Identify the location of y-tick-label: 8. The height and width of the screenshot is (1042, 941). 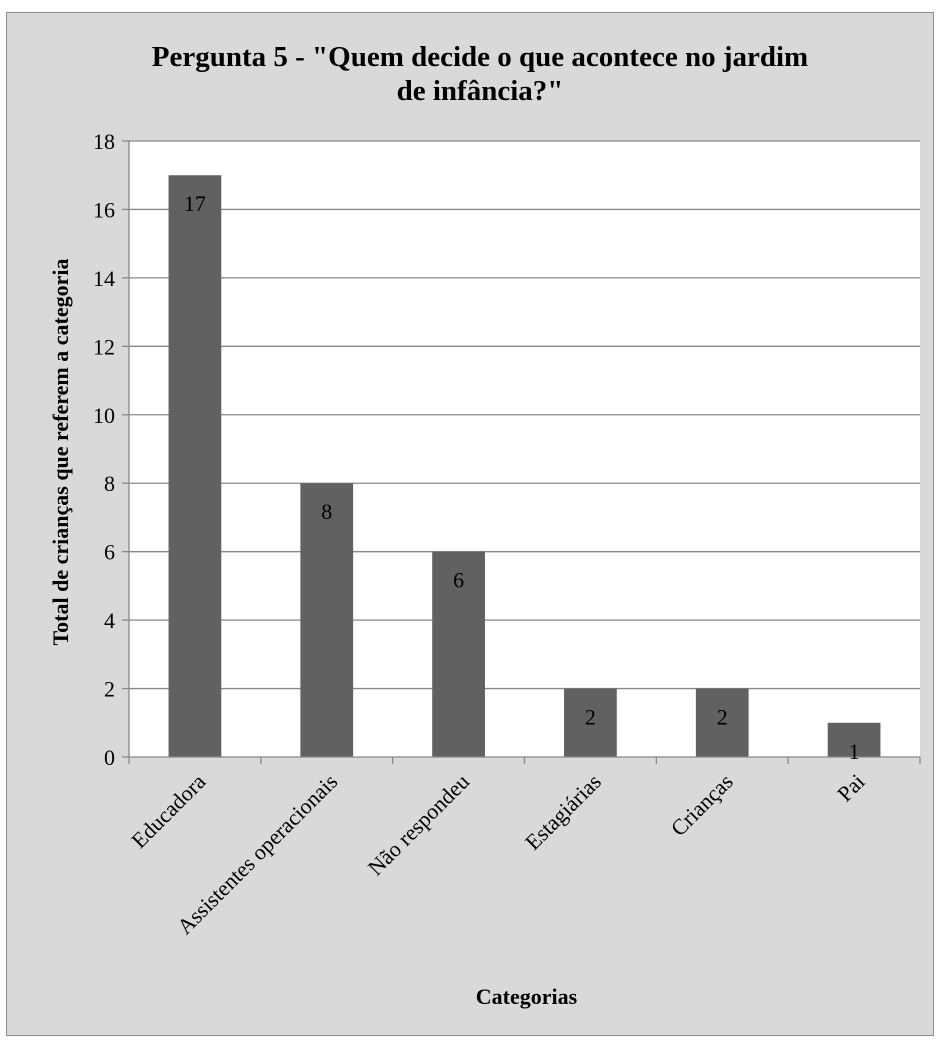
(109, 483).